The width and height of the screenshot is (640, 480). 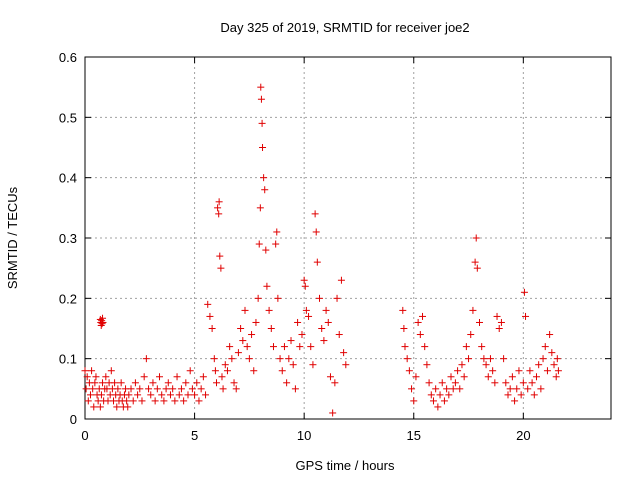 I want to click on y-tick-label: 0.3, so click(x=68, y=238).